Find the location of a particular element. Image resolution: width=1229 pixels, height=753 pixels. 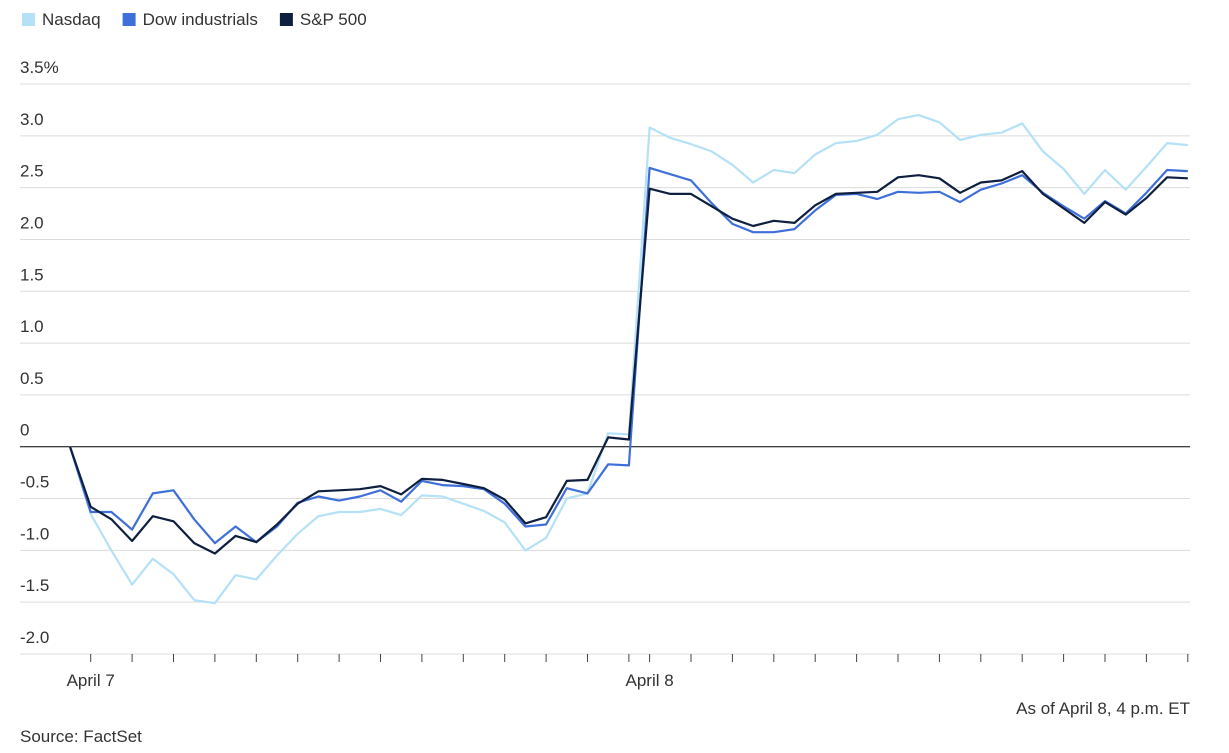

x-tick-label: April 8 is located at coordinates (650, 680).